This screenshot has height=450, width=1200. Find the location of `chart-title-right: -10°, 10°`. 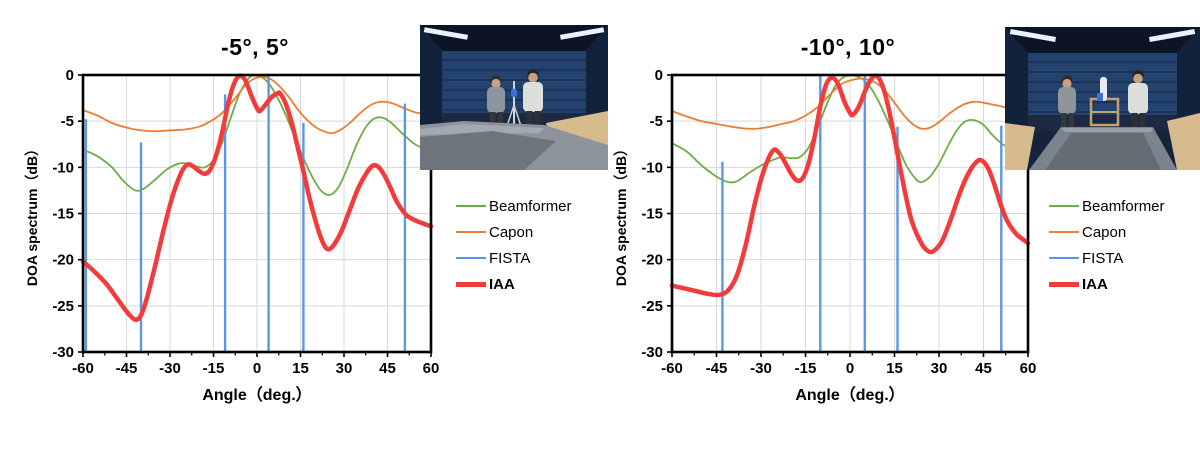

chart-title-right: -10°, 10° is located at coordinates (848, 47).